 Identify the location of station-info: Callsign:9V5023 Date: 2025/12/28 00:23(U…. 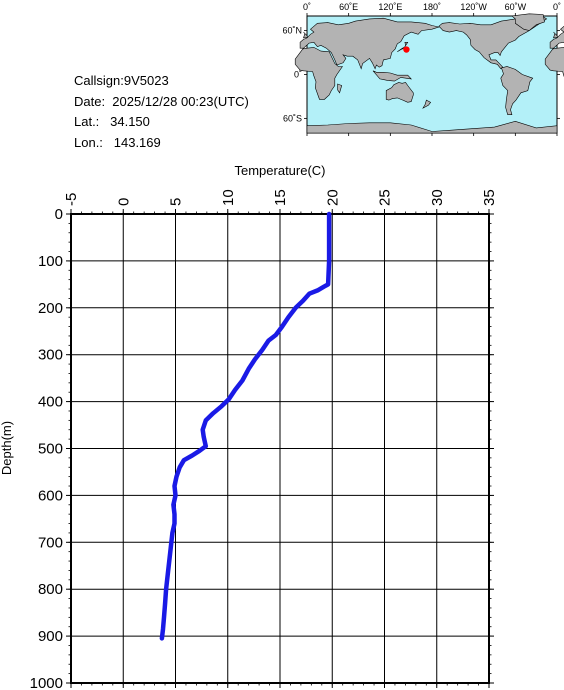
(161, 112).